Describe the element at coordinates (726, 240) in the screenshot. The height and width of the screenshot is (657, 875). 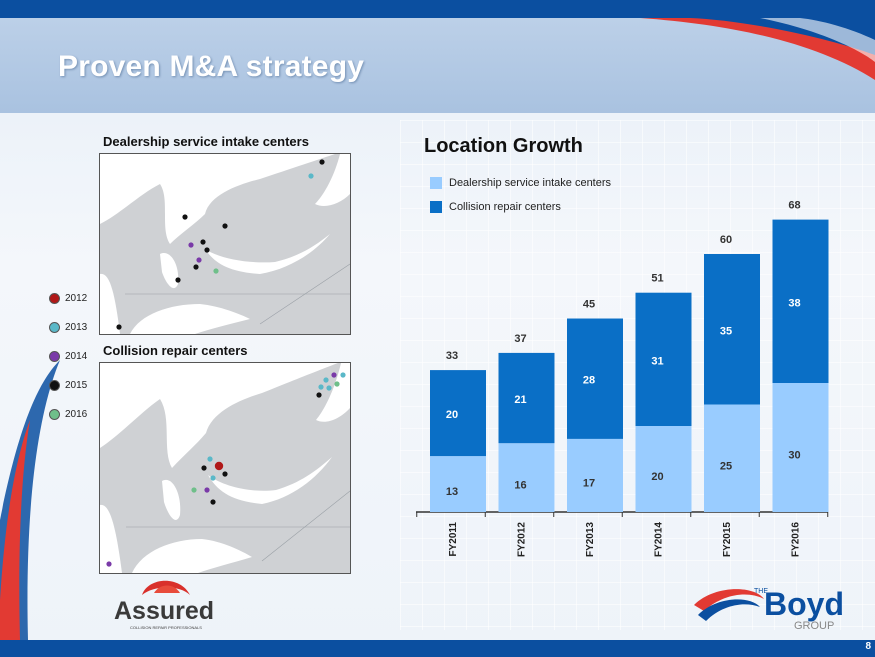
I see `data-label-total: 60` at that location.